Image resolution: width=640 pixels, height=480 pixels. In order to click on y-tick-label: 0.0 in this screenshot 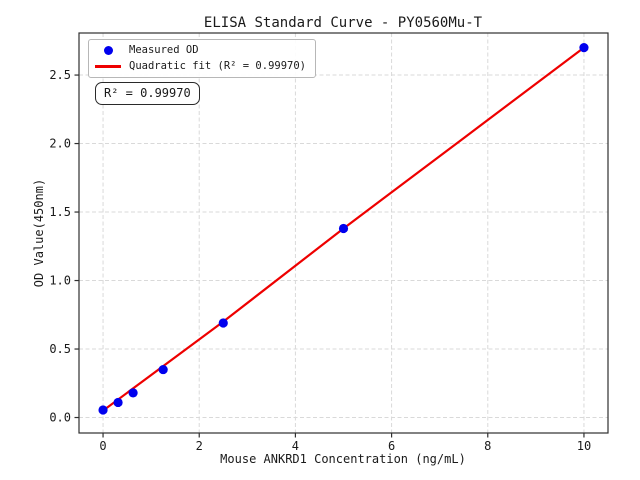, I will do `click(60, 418)`.